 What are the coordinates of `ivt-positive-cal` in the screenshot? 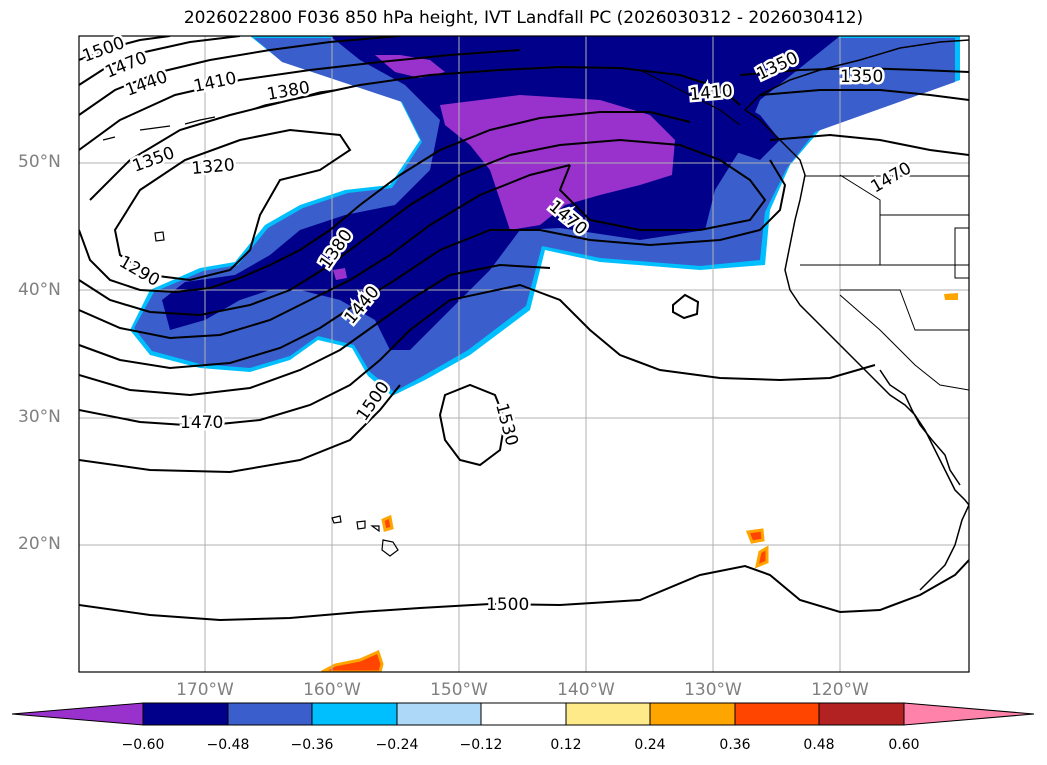 It's located at (951, 296).